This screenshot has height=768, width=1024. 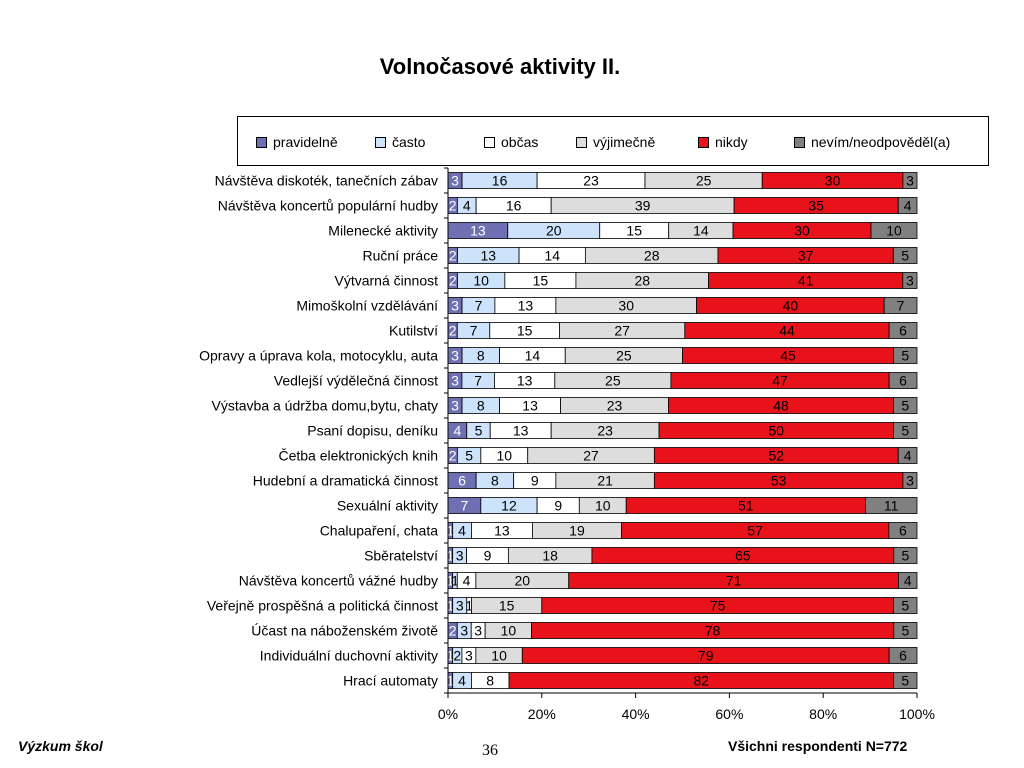 What do you see at coordinates (349, 656) in the screenshot?
I see `category-label: Individuální duchovní aktivity` at bounding box center [349, 656].